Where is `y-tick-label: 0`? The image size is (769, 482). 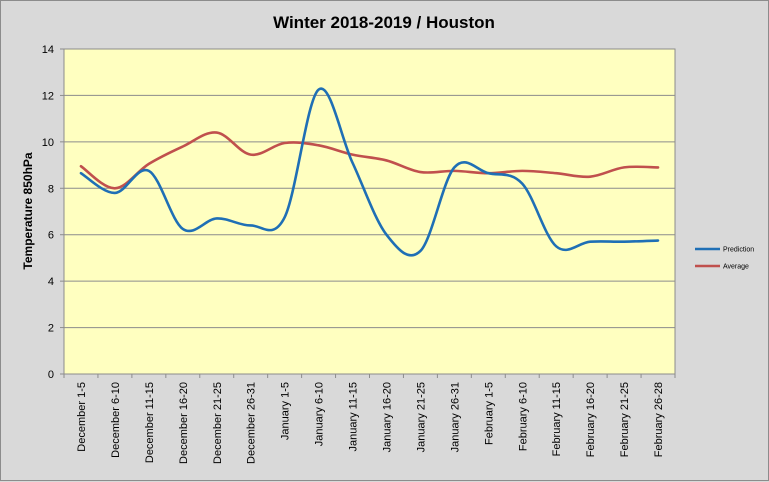 y-tick-label: 0 is located at coordinates (51, 375).